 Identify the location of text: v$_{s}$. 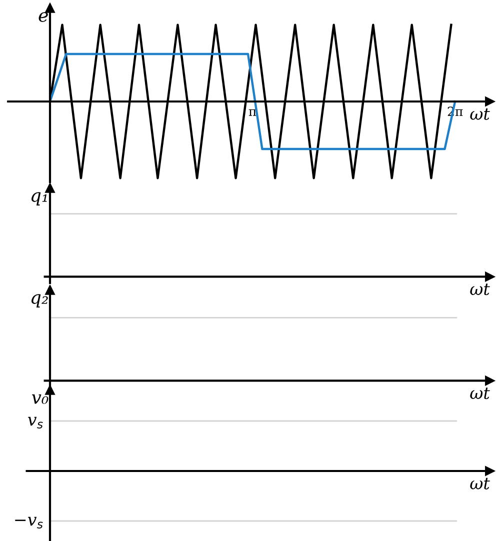
(35, 422).